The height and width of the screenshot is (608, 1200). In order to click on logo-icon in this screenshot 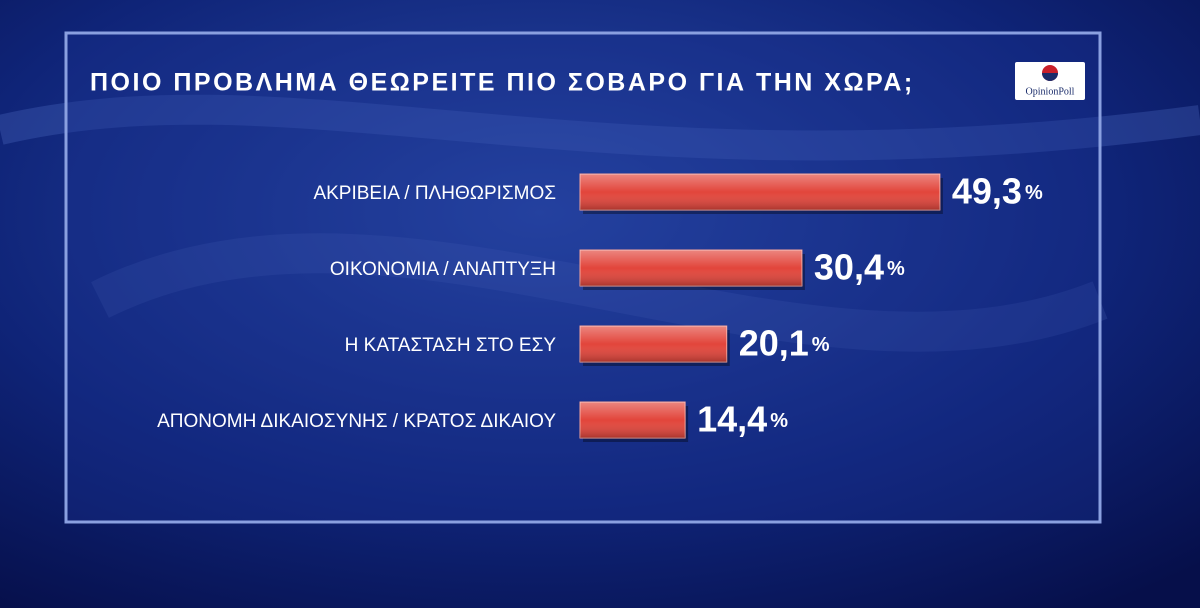, I will do `click(1050, 77)`.